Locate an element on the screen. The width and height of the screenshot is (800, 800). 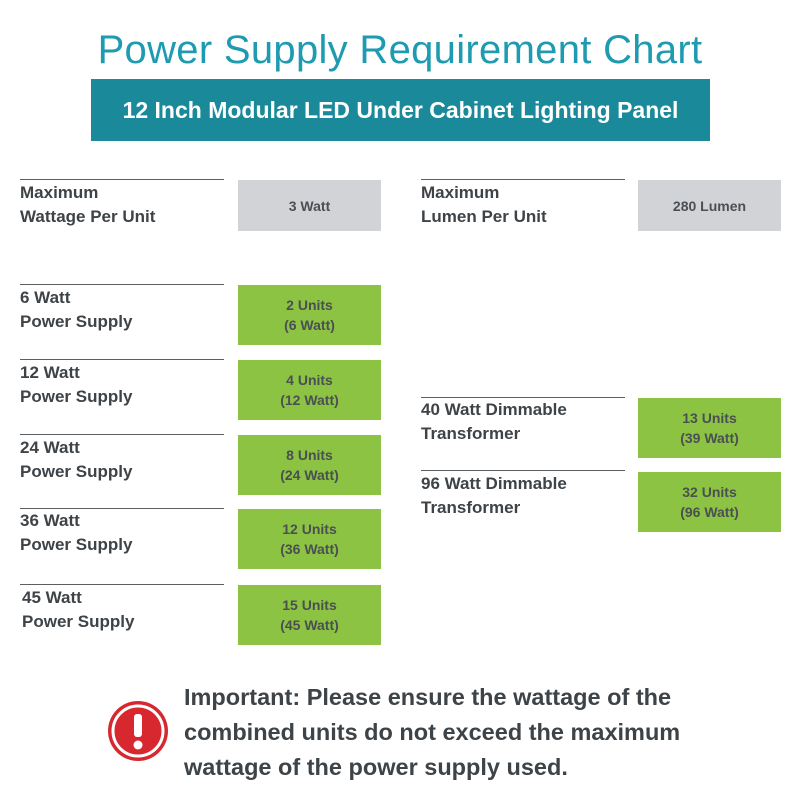
label-line: 45 Watt is located at coordinates (52, 597).